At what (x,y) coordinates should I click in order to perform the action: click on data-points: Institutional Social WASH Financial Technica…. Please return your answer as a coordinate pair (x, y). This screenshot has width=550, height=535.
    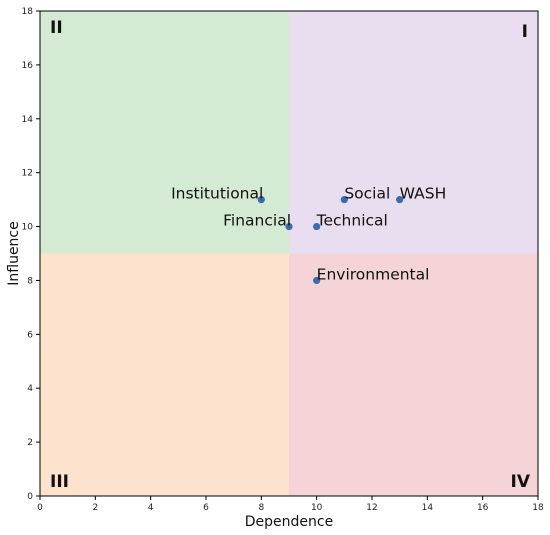
    Looking at the image, I should click on (309, 235).